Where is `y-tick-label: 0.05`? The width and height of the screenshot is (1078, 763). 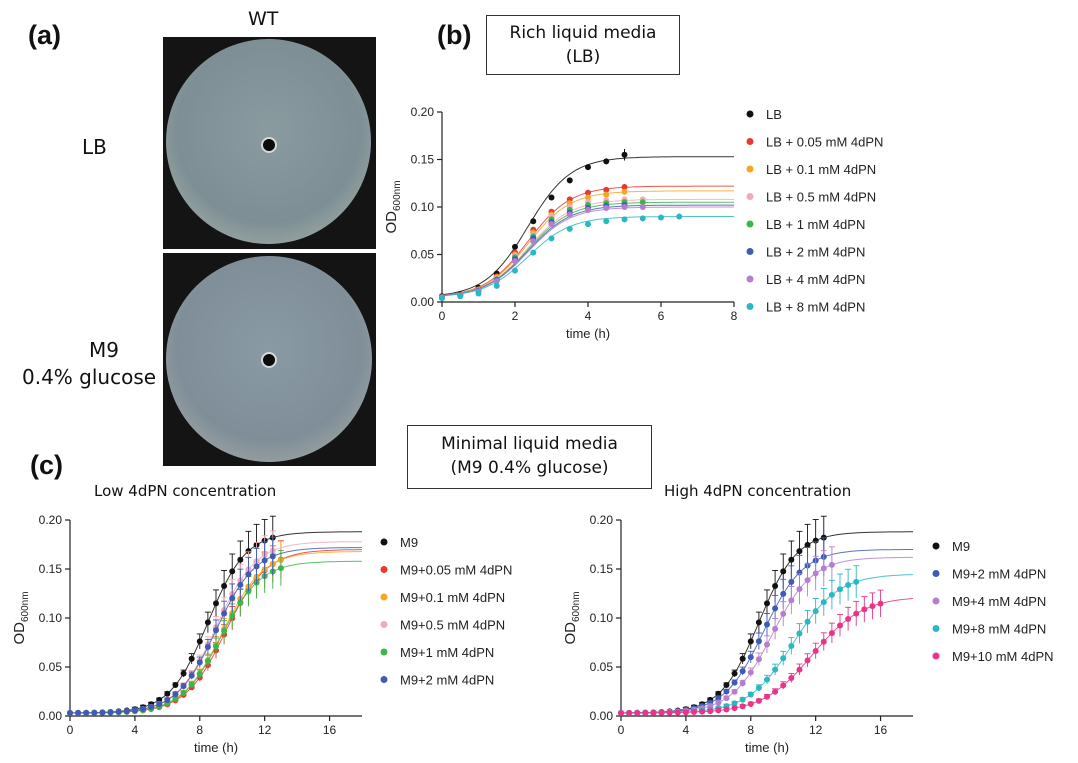
y-tick-label: 0.05 is located at coordinates (51, 667).